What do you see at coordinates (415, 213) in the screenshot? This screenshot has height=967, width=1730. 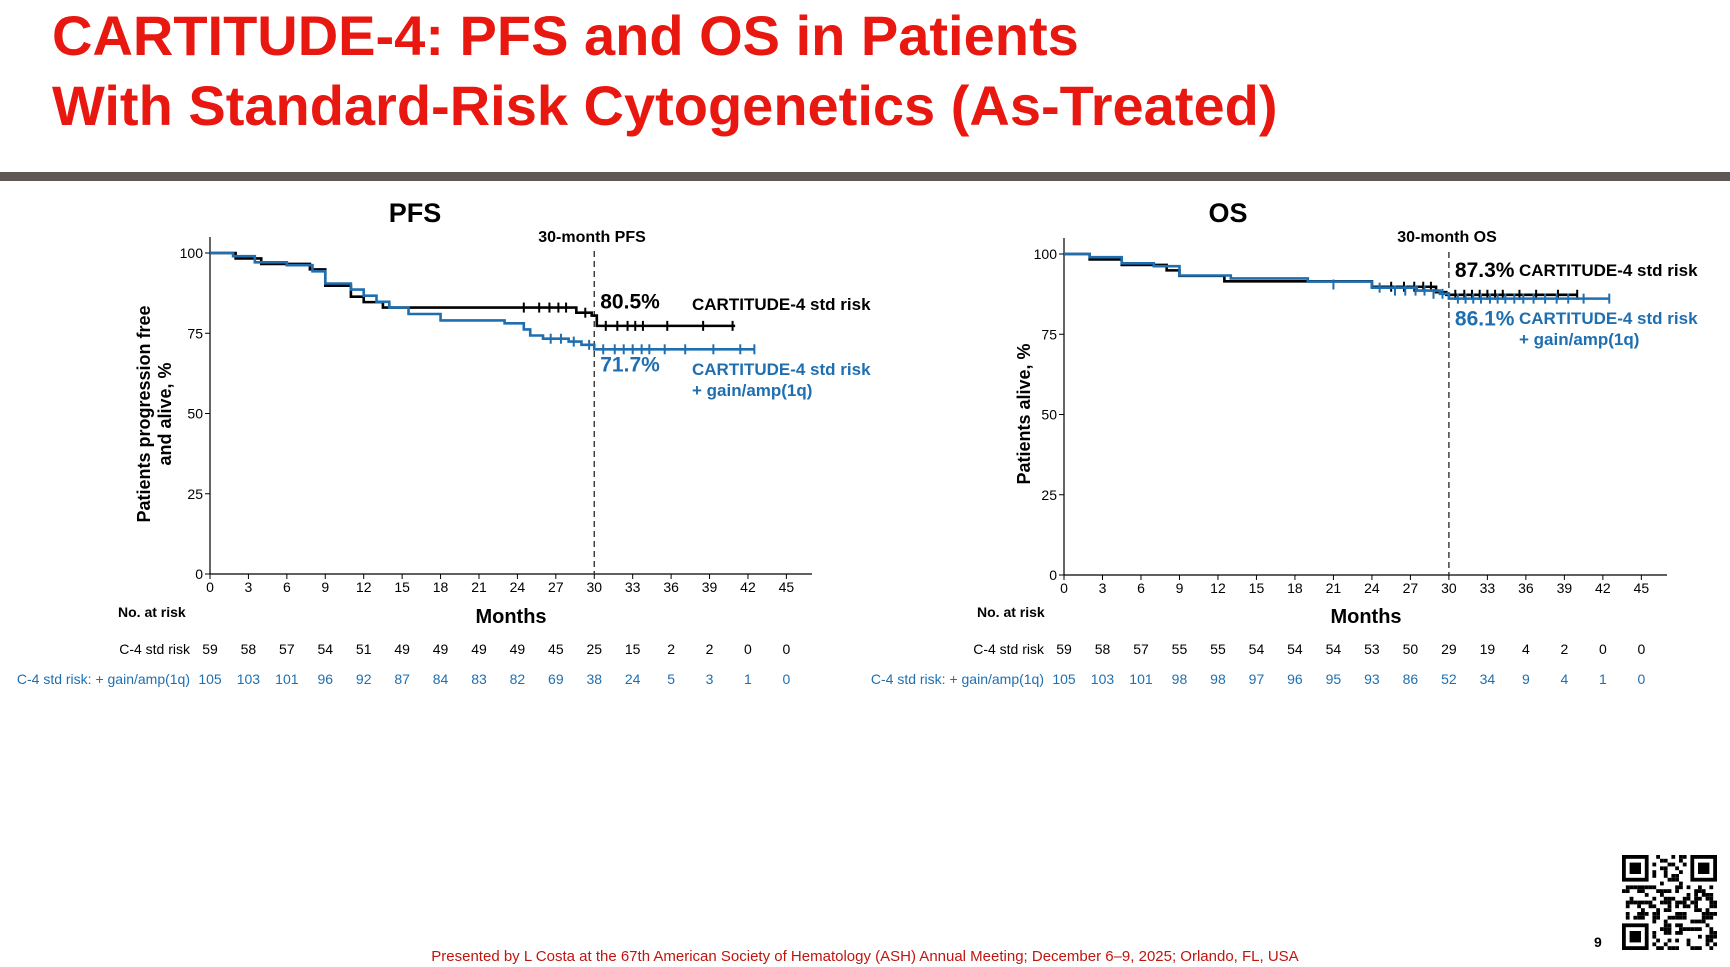 I see `chart-title: PFS` at bounding box center [415, 213].